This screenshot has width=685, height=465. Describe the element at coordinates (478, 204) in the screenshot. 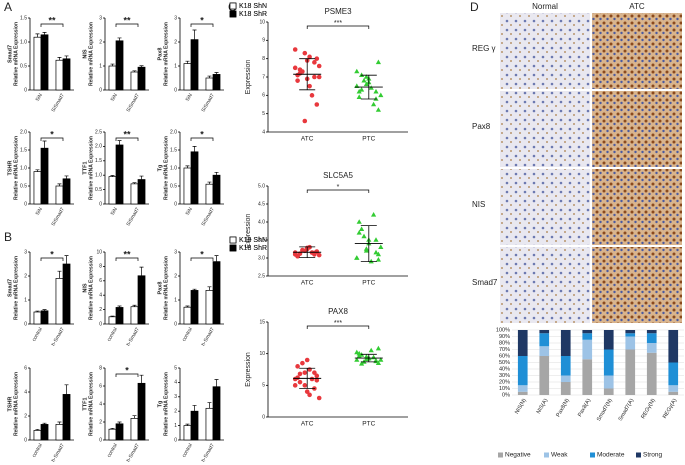

I see `row-label: NIS` at that location.